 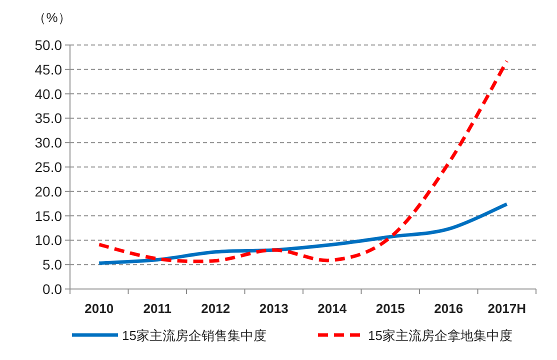 What do you see at coordinates (99, 308) in the screenshot?
I see `x-tick-label: 2010` at bounding box center [99, 308].